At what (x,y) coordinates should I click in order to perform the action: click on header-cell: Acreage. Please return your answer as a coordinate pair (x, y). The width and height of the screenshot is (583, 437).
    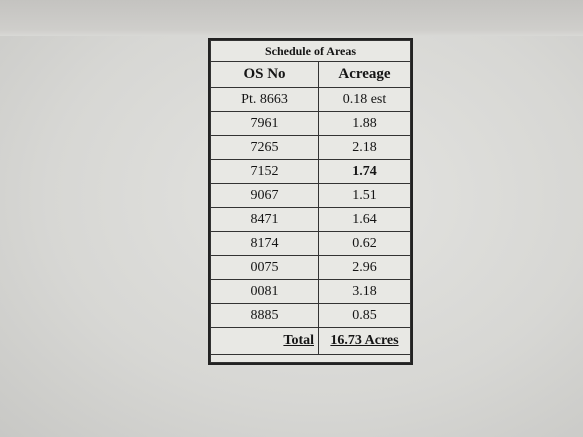
    Looking at the image, I should click on (364, 74).